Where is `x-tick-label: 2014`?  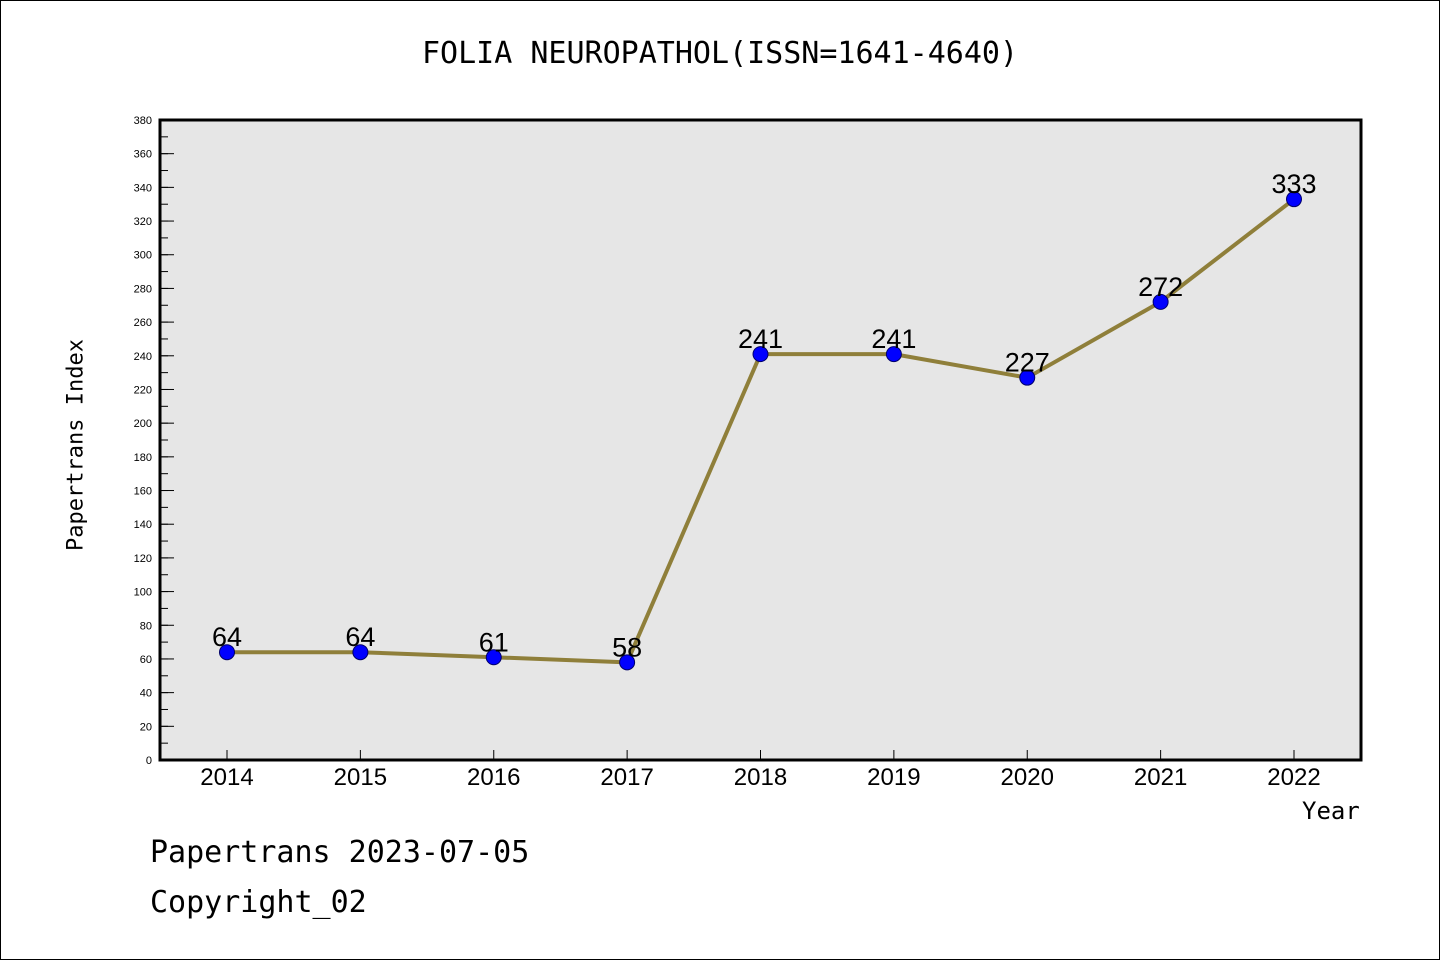 x-tick-label: 2014 is located at coordinates (226, 777).